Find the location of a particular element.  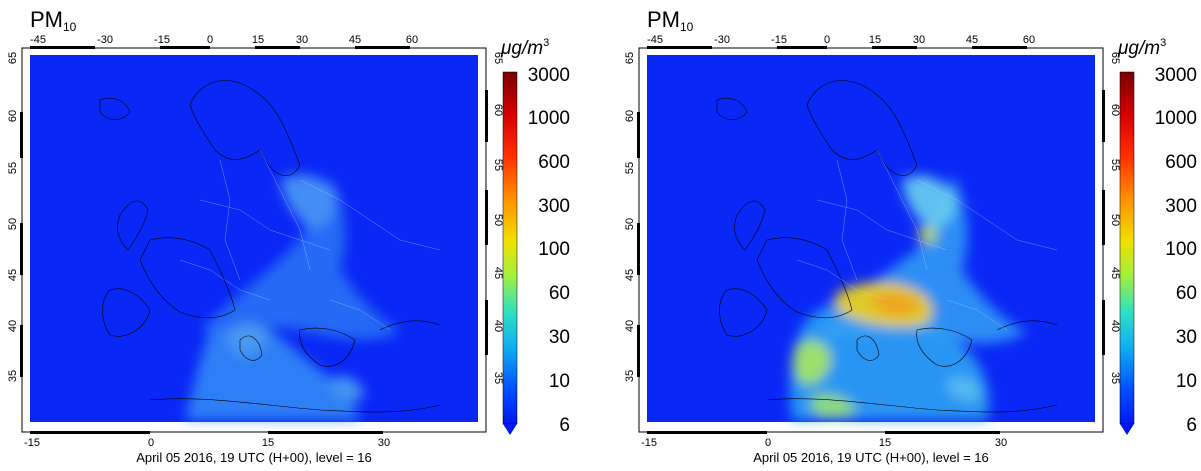

svg-text: 10 is located at coordinates (559, 381).